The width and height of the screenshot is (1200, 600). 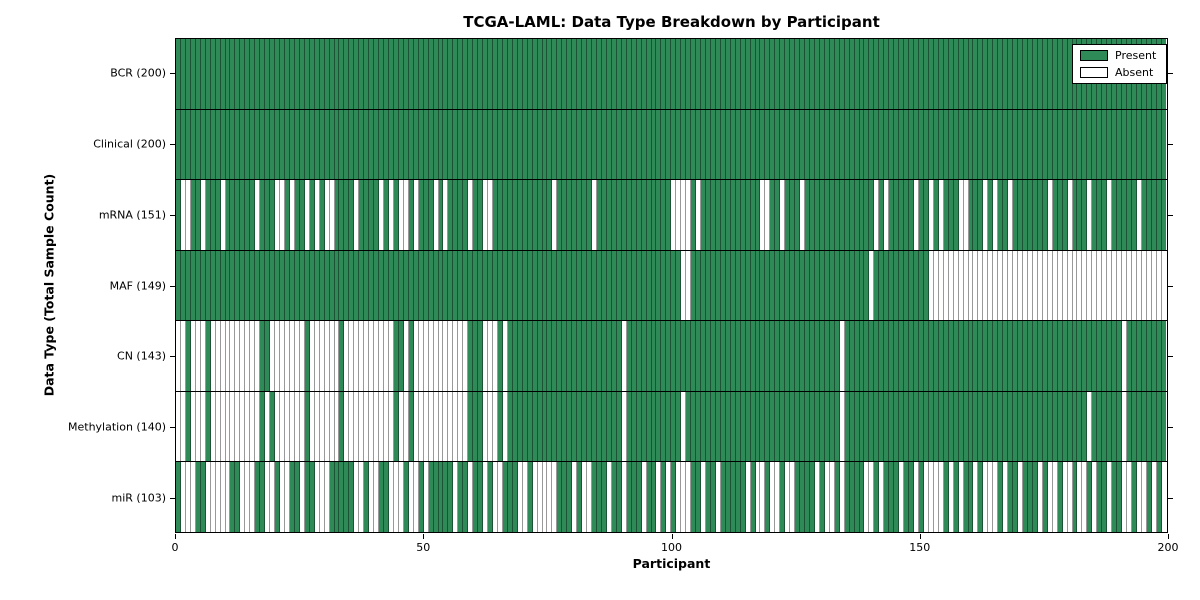 I want to click on heatmap-row-cn, so click(x=671, y=356).